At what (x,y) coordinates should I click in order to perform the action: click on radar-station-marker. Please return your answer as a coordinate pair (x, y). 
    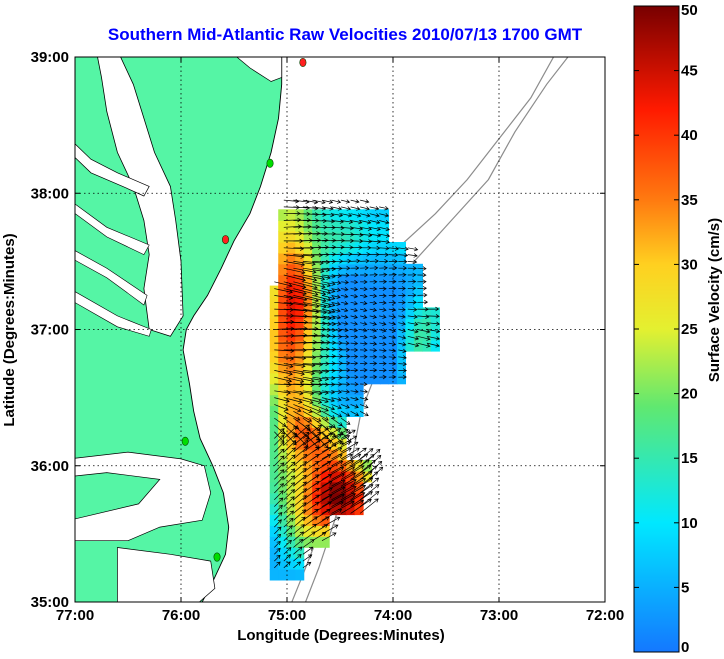
    Looking at the image, I should click on (185, 441).